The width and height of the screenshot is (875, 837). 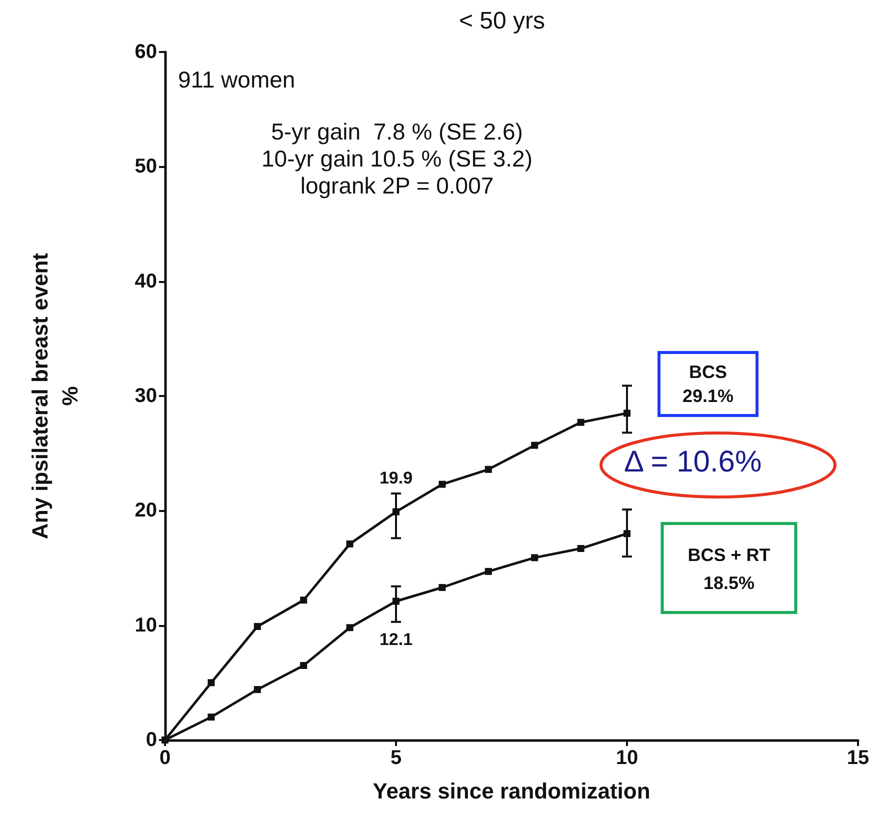 I want to click on annotation: 5-yr gain 7.8 % (SE 2.6) 10-yr gain 10.5 % (SE 3.2) logrank 2P = 0.007, so click(x=397, y=158).